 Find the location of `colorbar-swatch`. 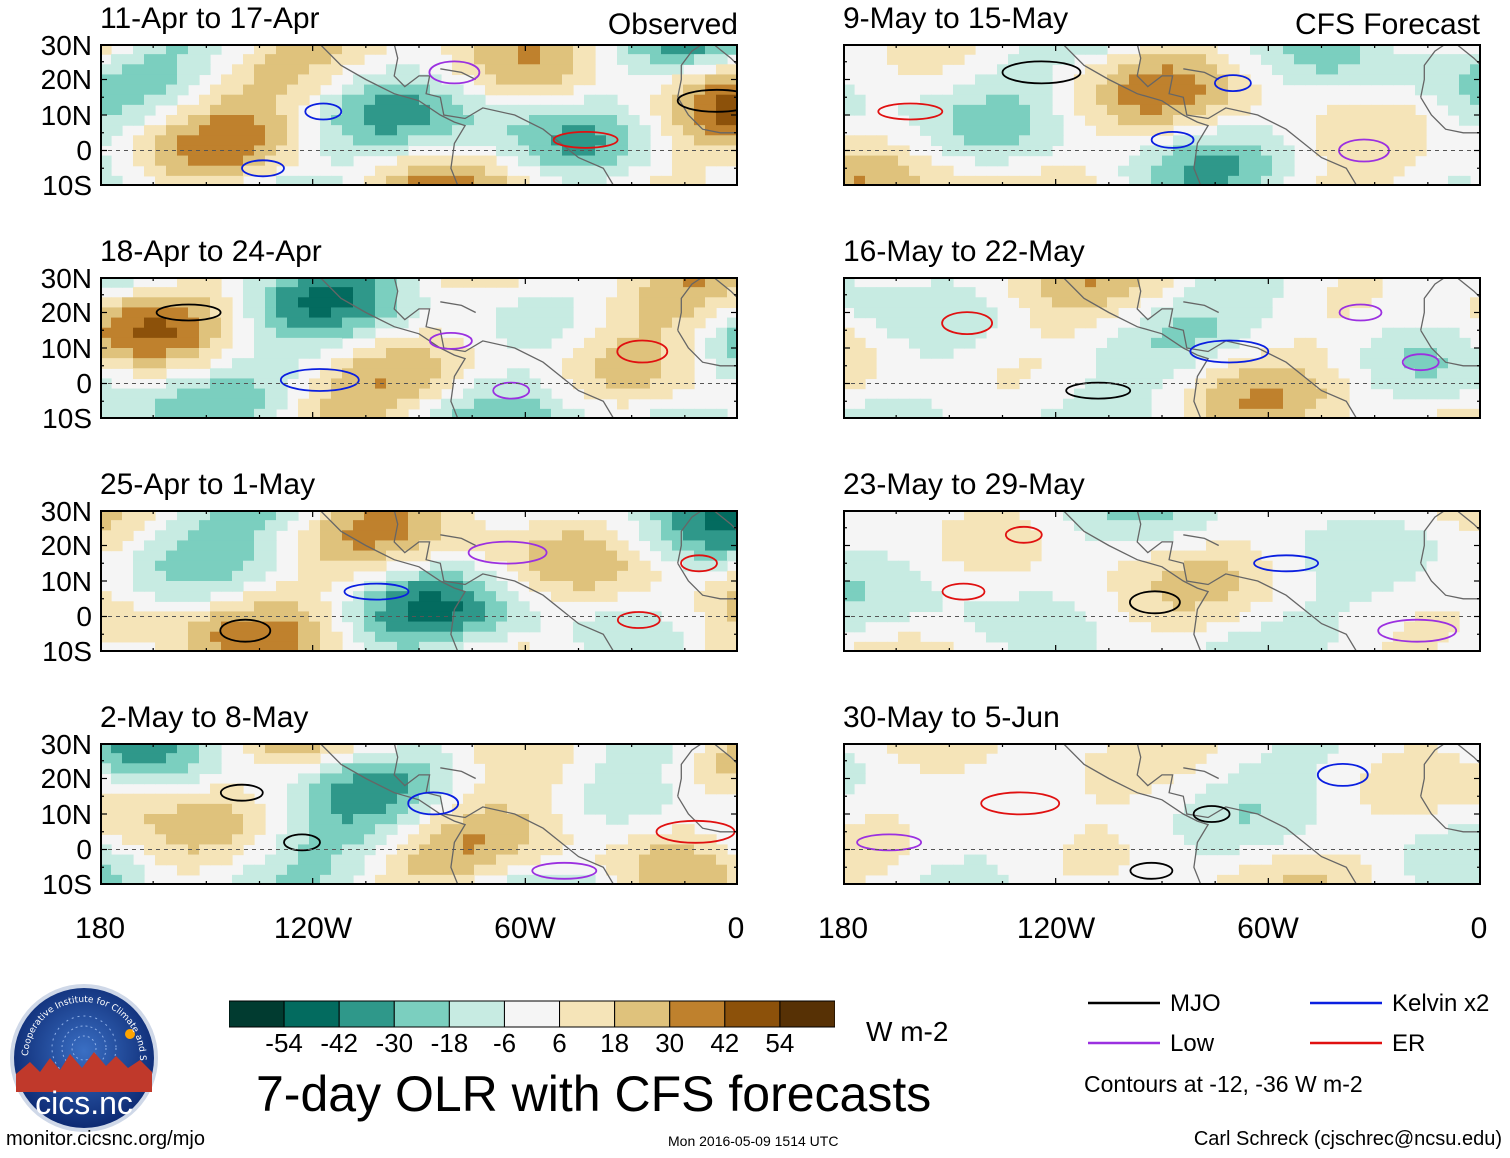

colorbar-swatch is located at coordinates (697, 1014).